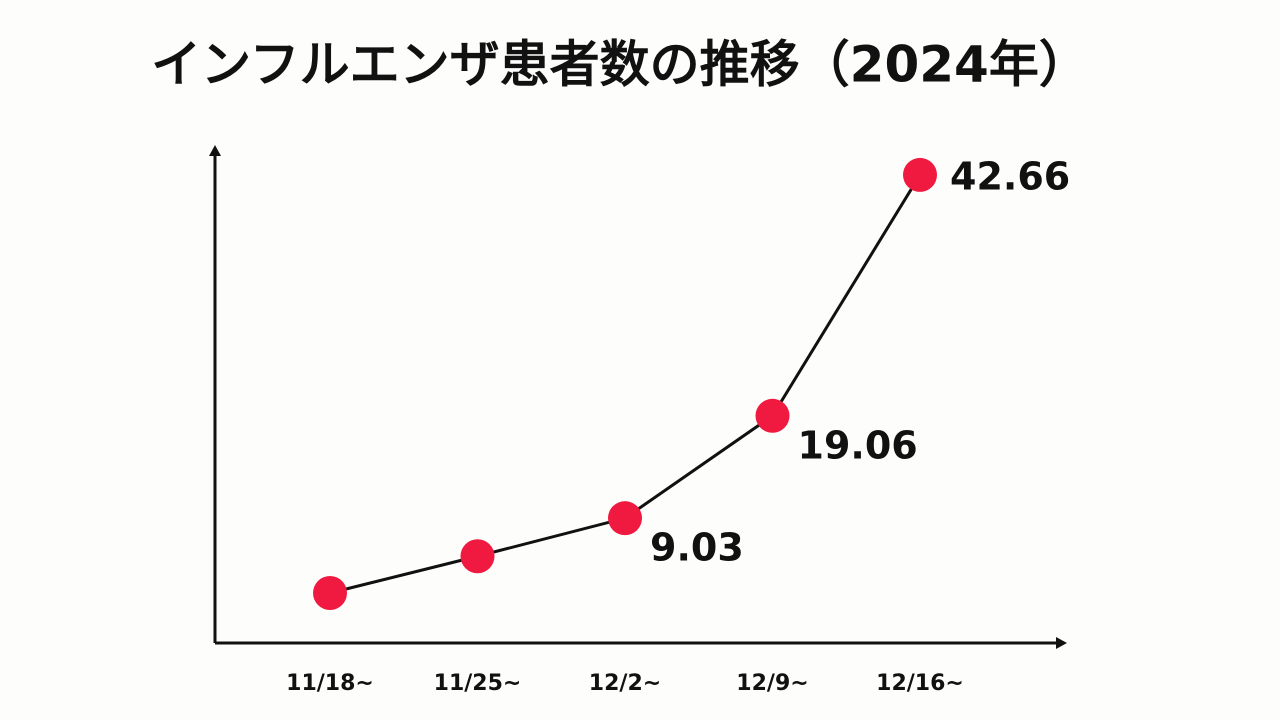  What do you see at coordinates (697, 548) in the screenshot?
I see `data-label: 9.03` at bounding box center [697, 548].